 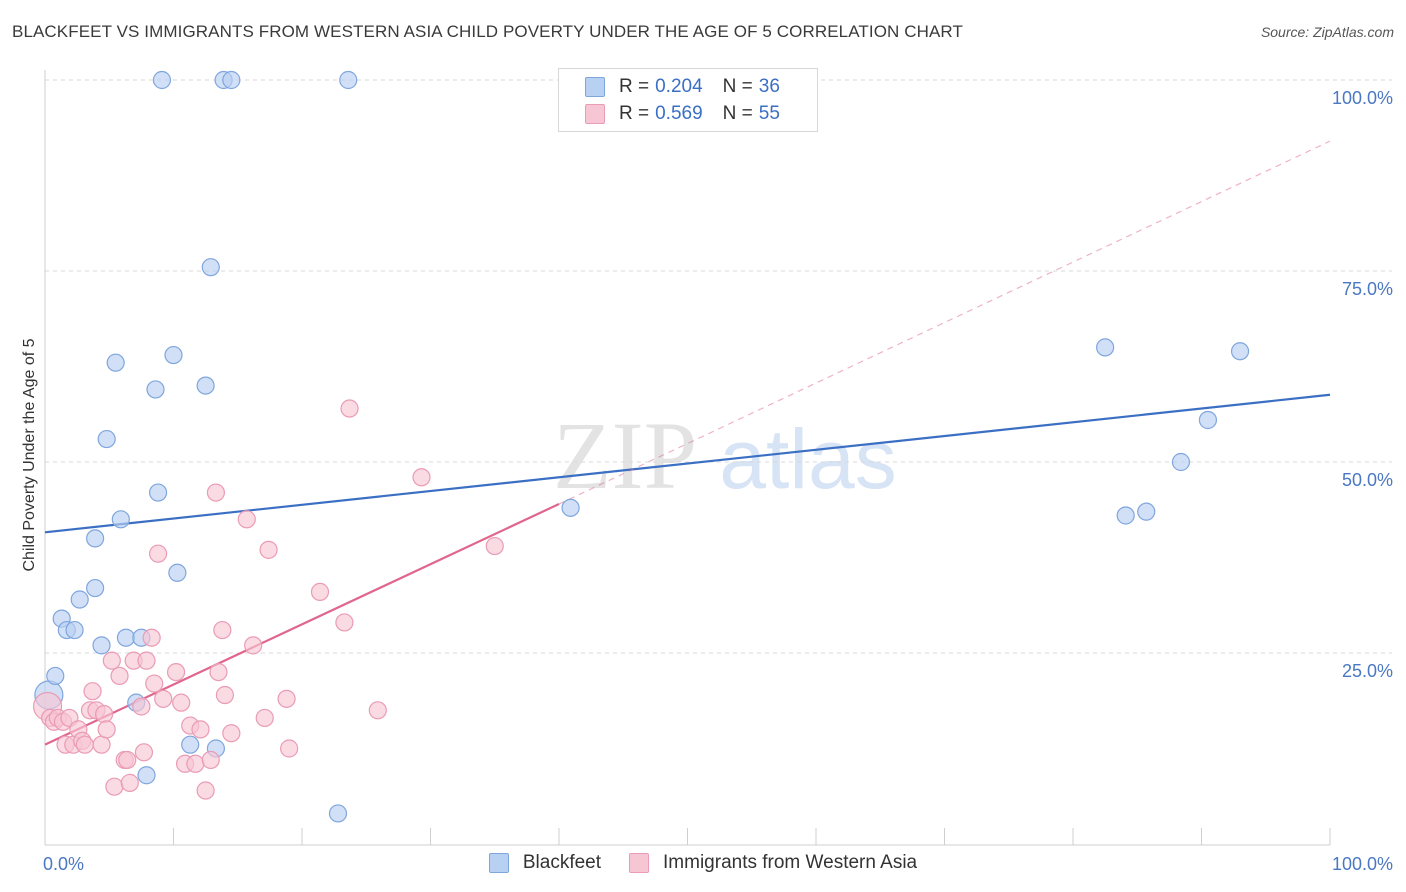 I want to click on legend-item-blackfeet: Blackfeet, so click(x=545, y=863).